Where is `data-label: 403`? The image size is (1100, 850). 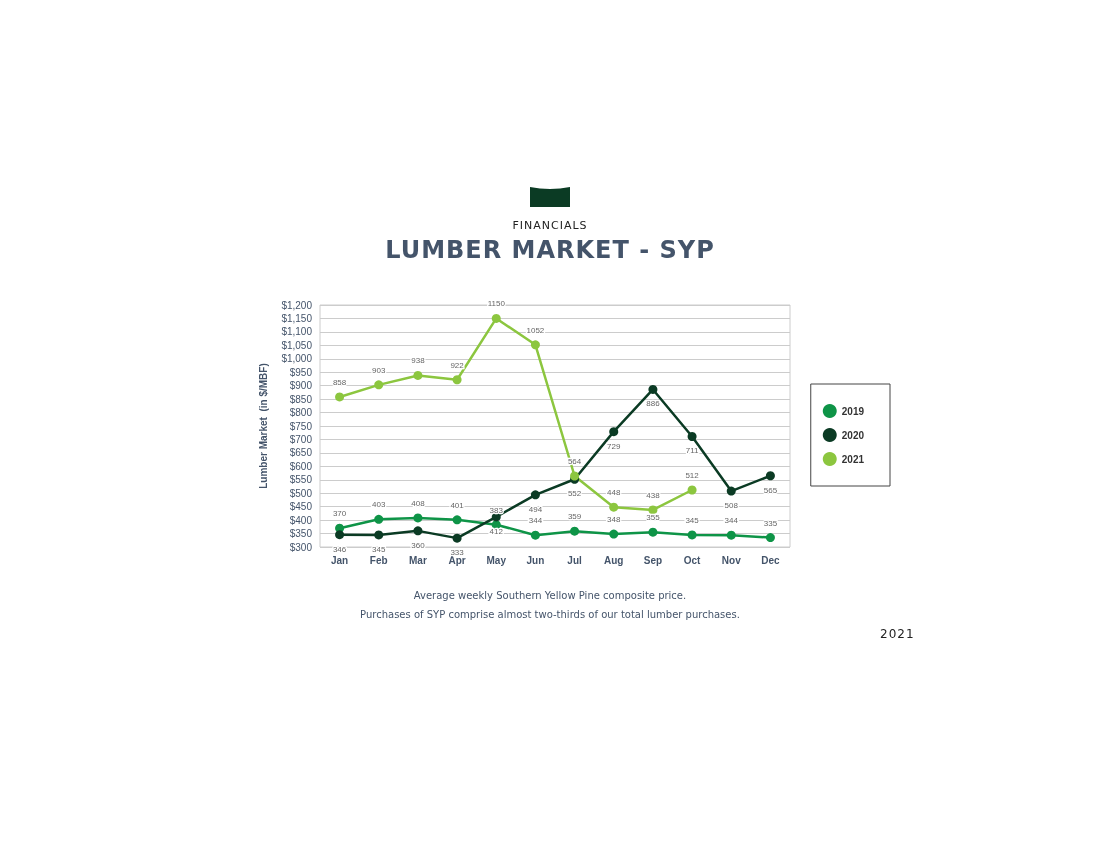 data-label: 403 is located at coordinates (379, 505).